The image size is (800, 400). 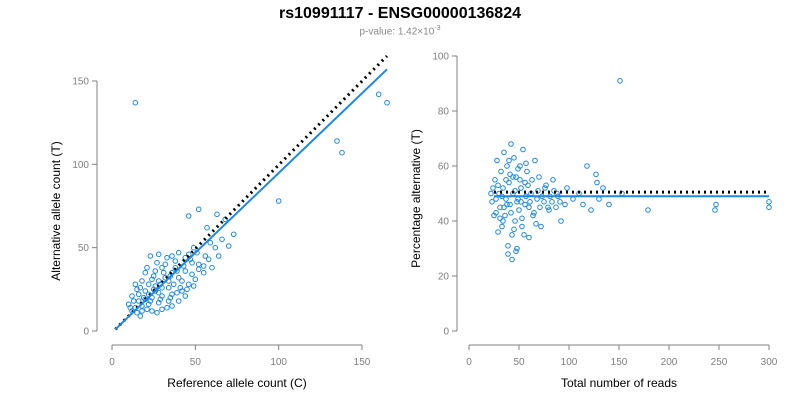 What do you see at coordinates (569, 362) in the screenshot?
I see `x-tick-label: 100` at bounding box center [569, 362].